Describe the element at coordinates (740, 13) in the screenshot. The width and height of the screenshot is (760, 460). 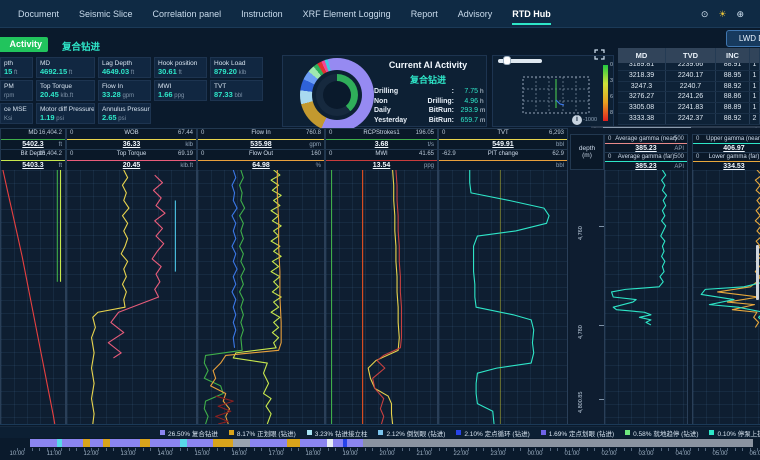
I see `globe-icon: ⊕` at that location.